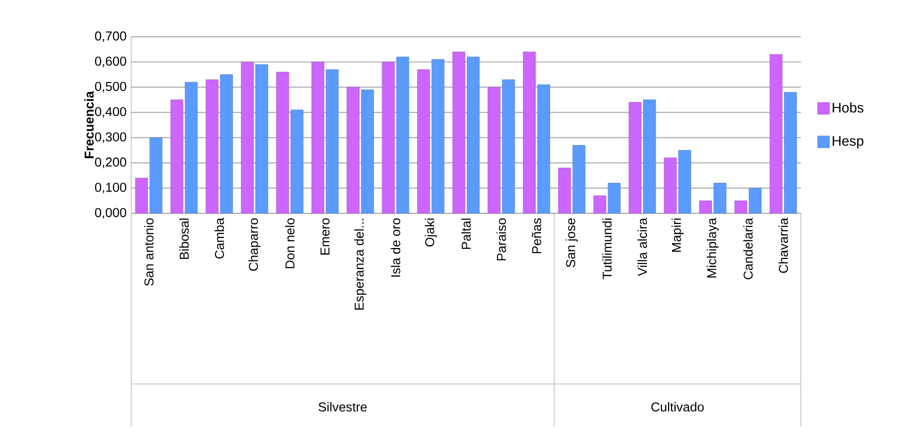 This screenshot has height=437, width=913. Describe the element at coordinates (642, 247) in the screenshot. I see `x-tick-label: Villa alcira` at that location.